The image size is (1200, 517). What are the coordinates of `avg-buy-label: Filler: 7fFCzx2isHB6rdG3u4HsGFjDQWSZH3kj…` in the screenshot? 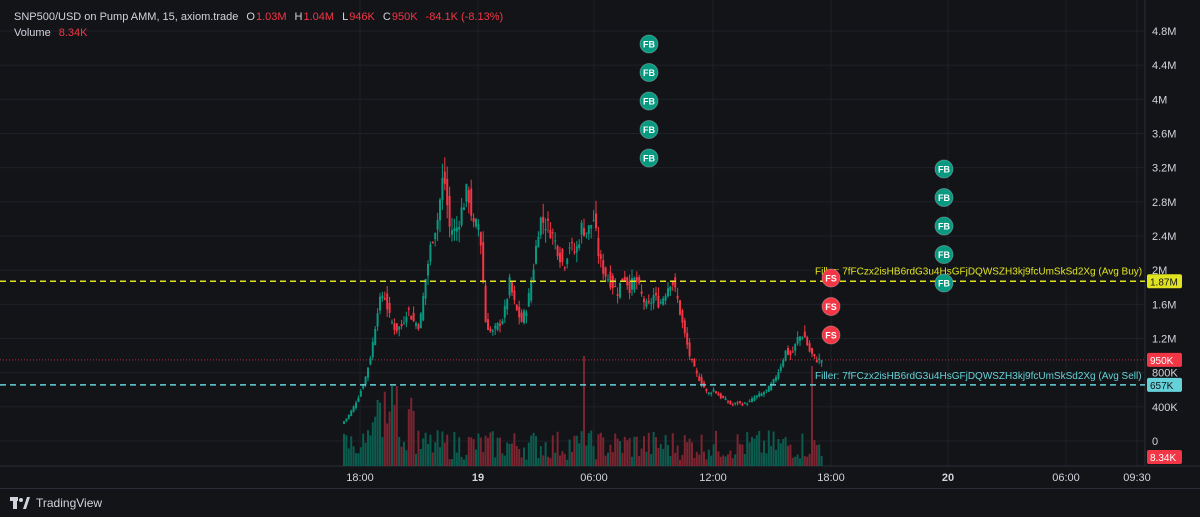 It's located at (978, 271).